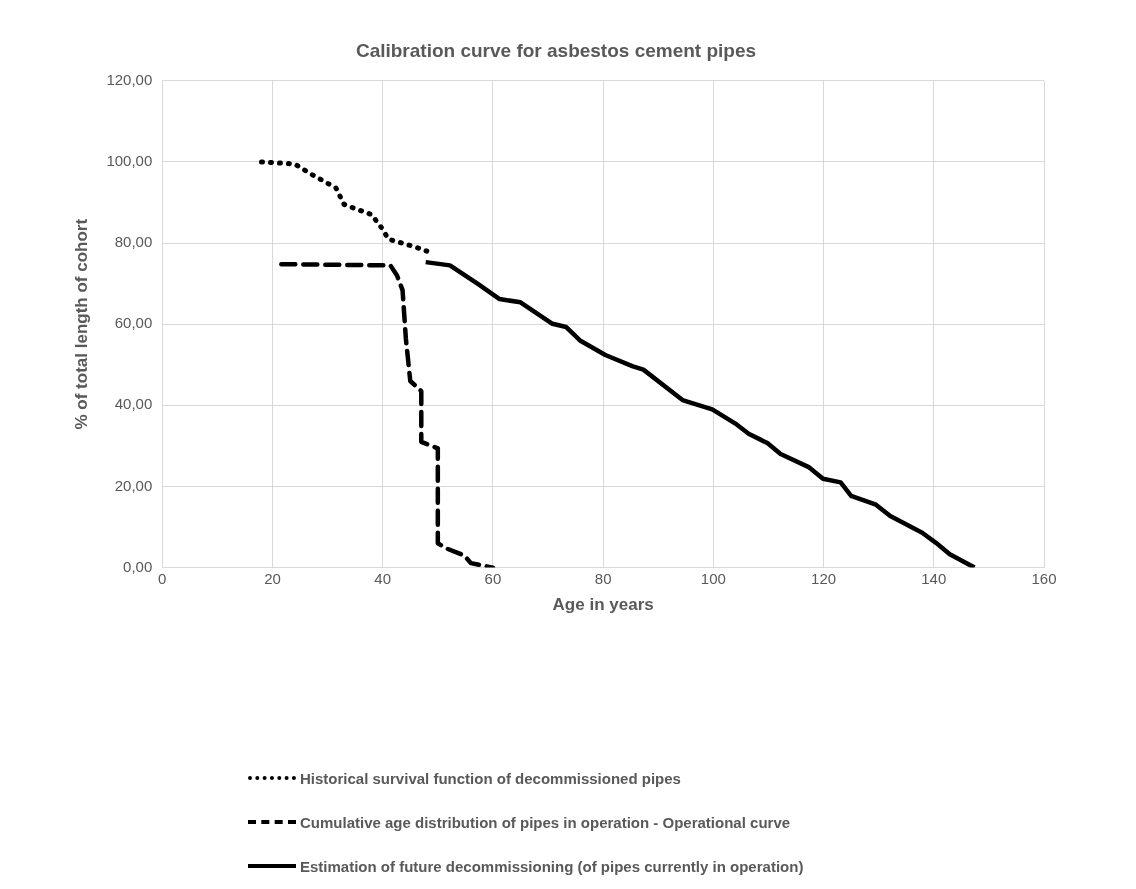 The width and height of the screenshot is (1136, 889). What do you see at coordinates (162, 578) in the screenshot?
I see `x-tick-label: 0` at bounding box center [162, 578].